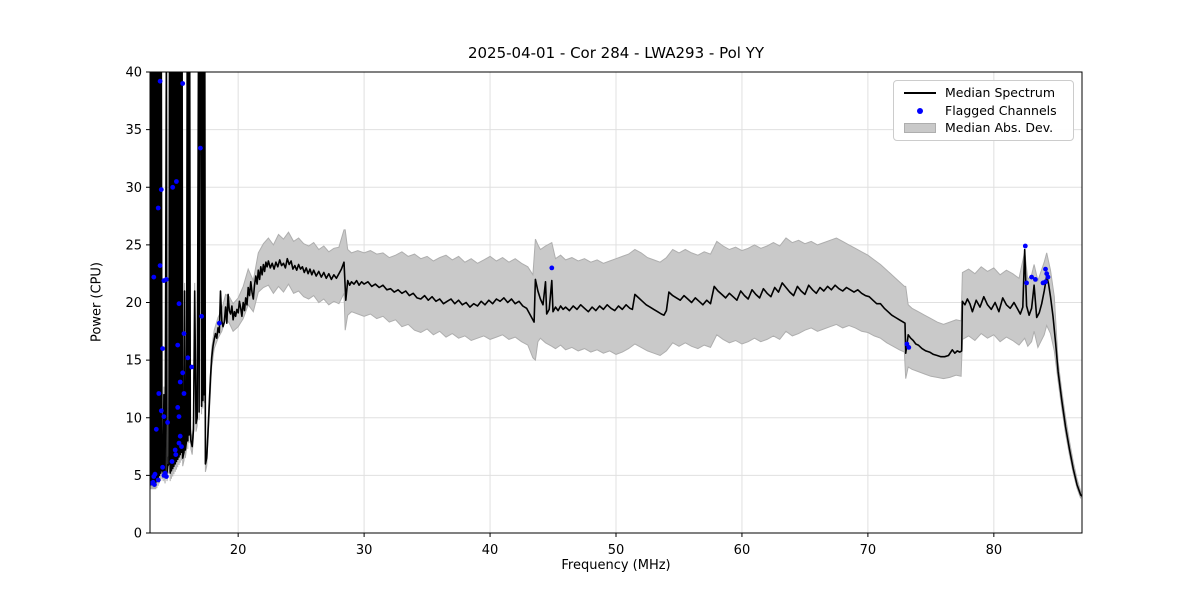  Describe the element at coordinates (868, 550) in the screenshot. I see `x-tick-label: 70` at that location.